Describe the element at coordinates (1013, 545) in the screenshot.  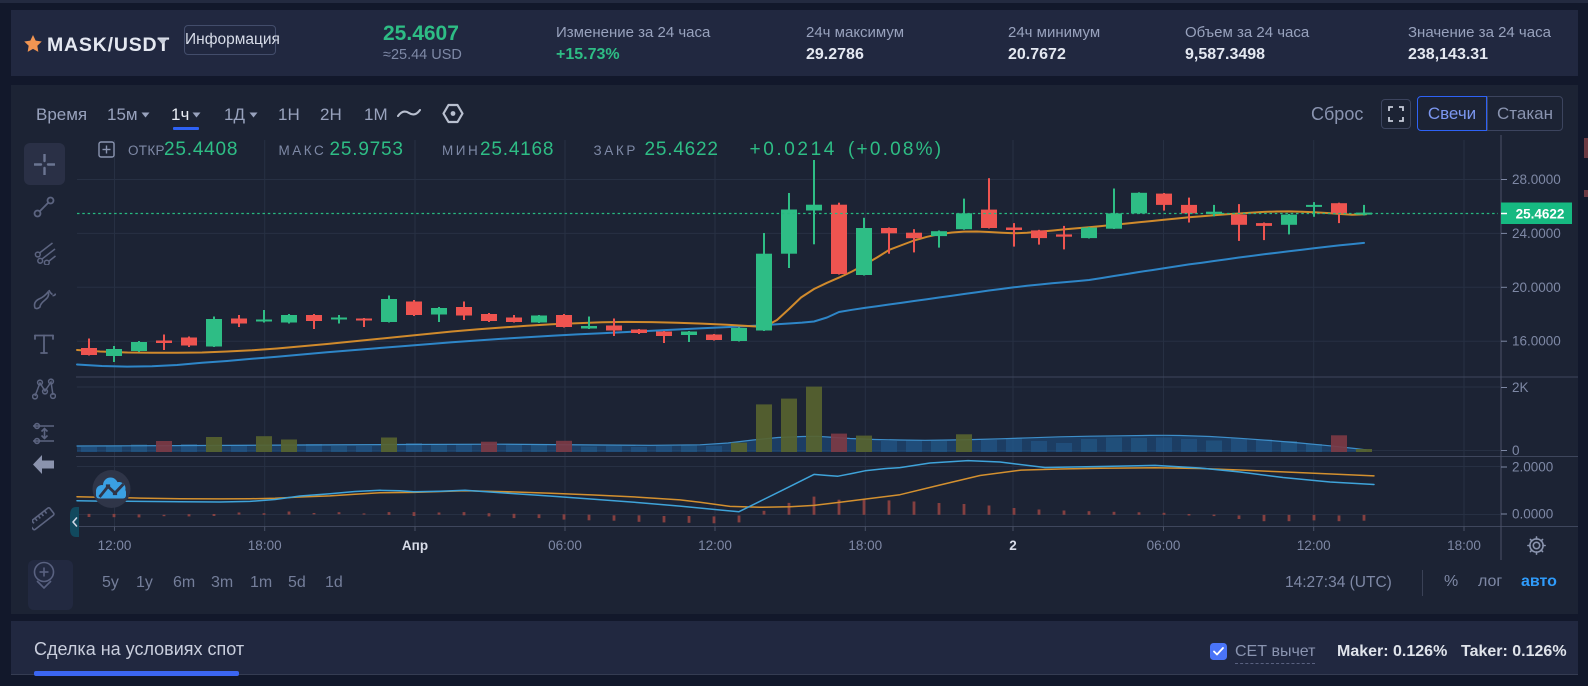
I see `svg-text: 2` at that location.